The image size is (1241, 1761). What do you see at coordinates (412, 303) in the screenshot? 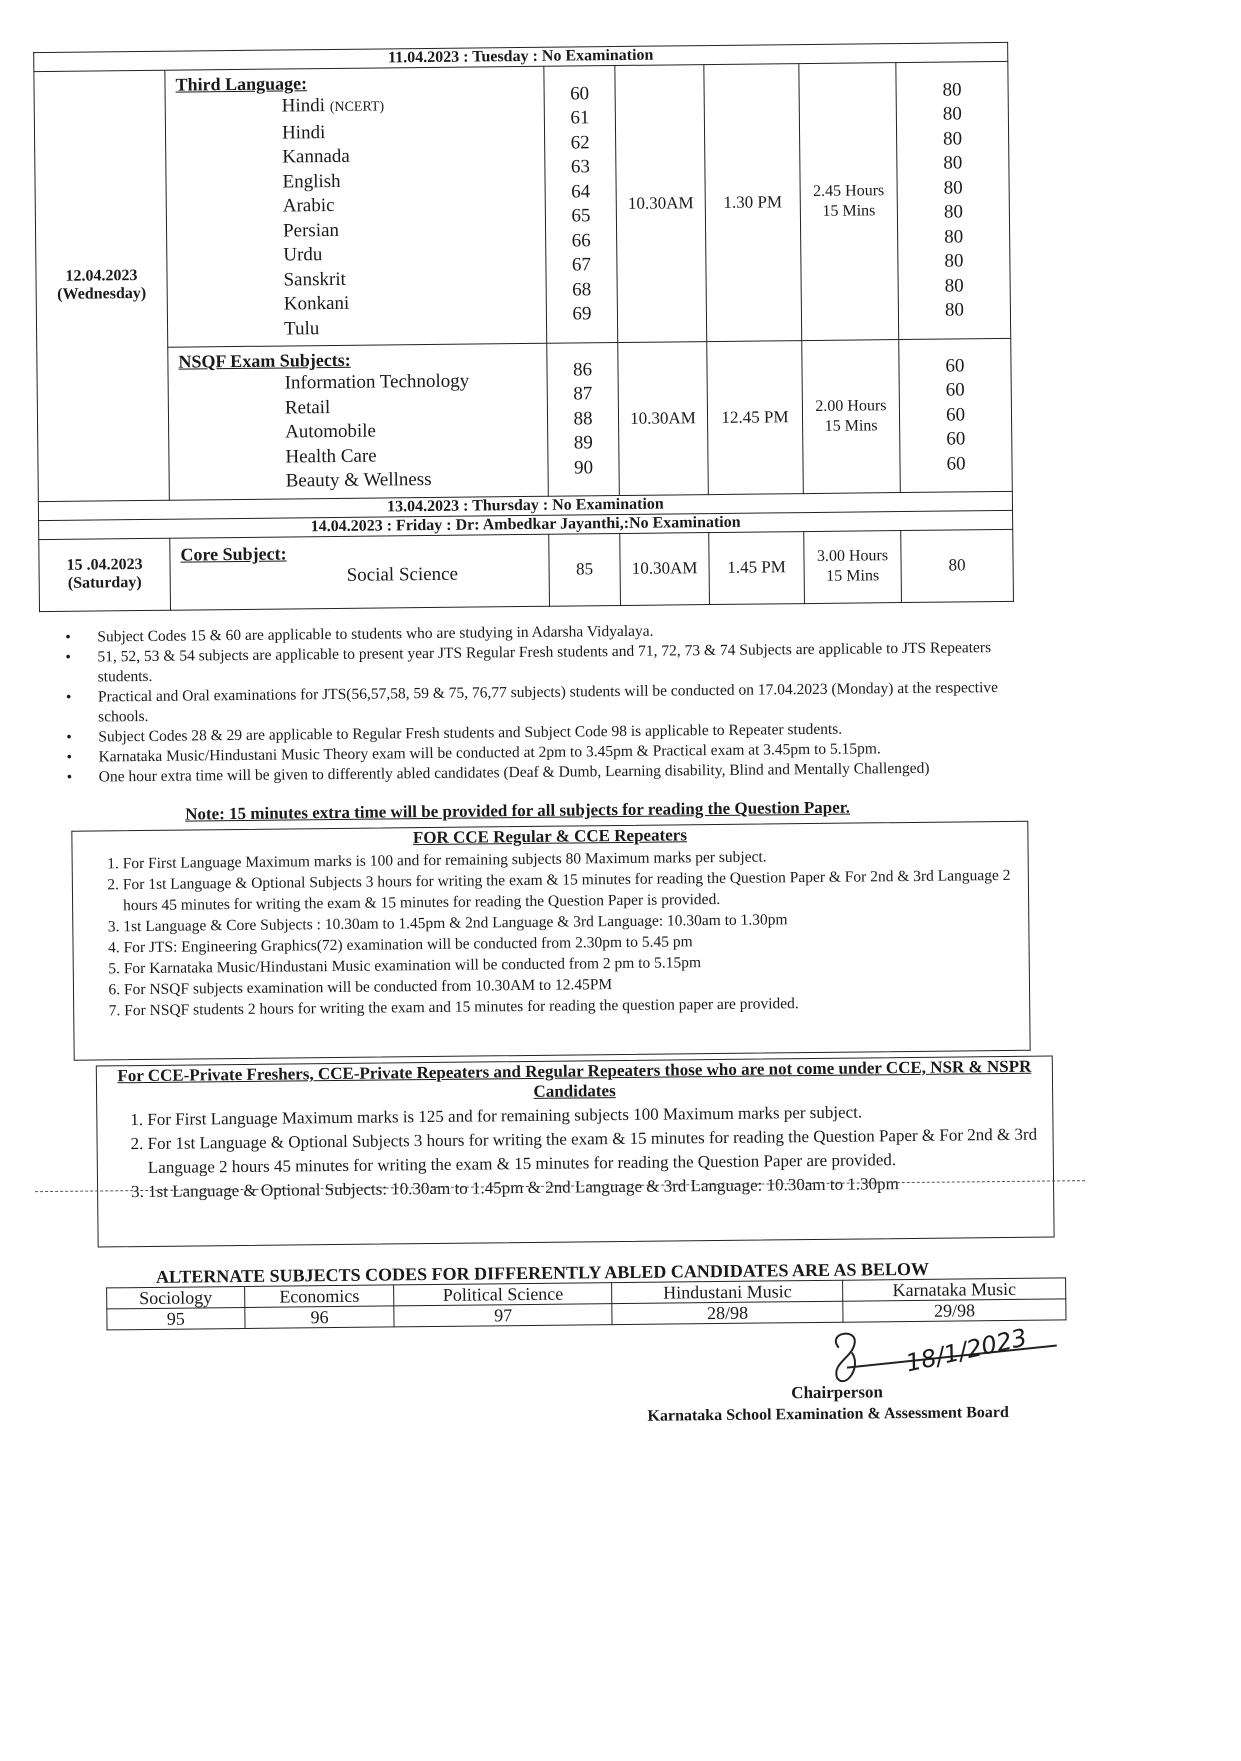
I see `subject-name: Konkani` at bounding box center [412, 303].